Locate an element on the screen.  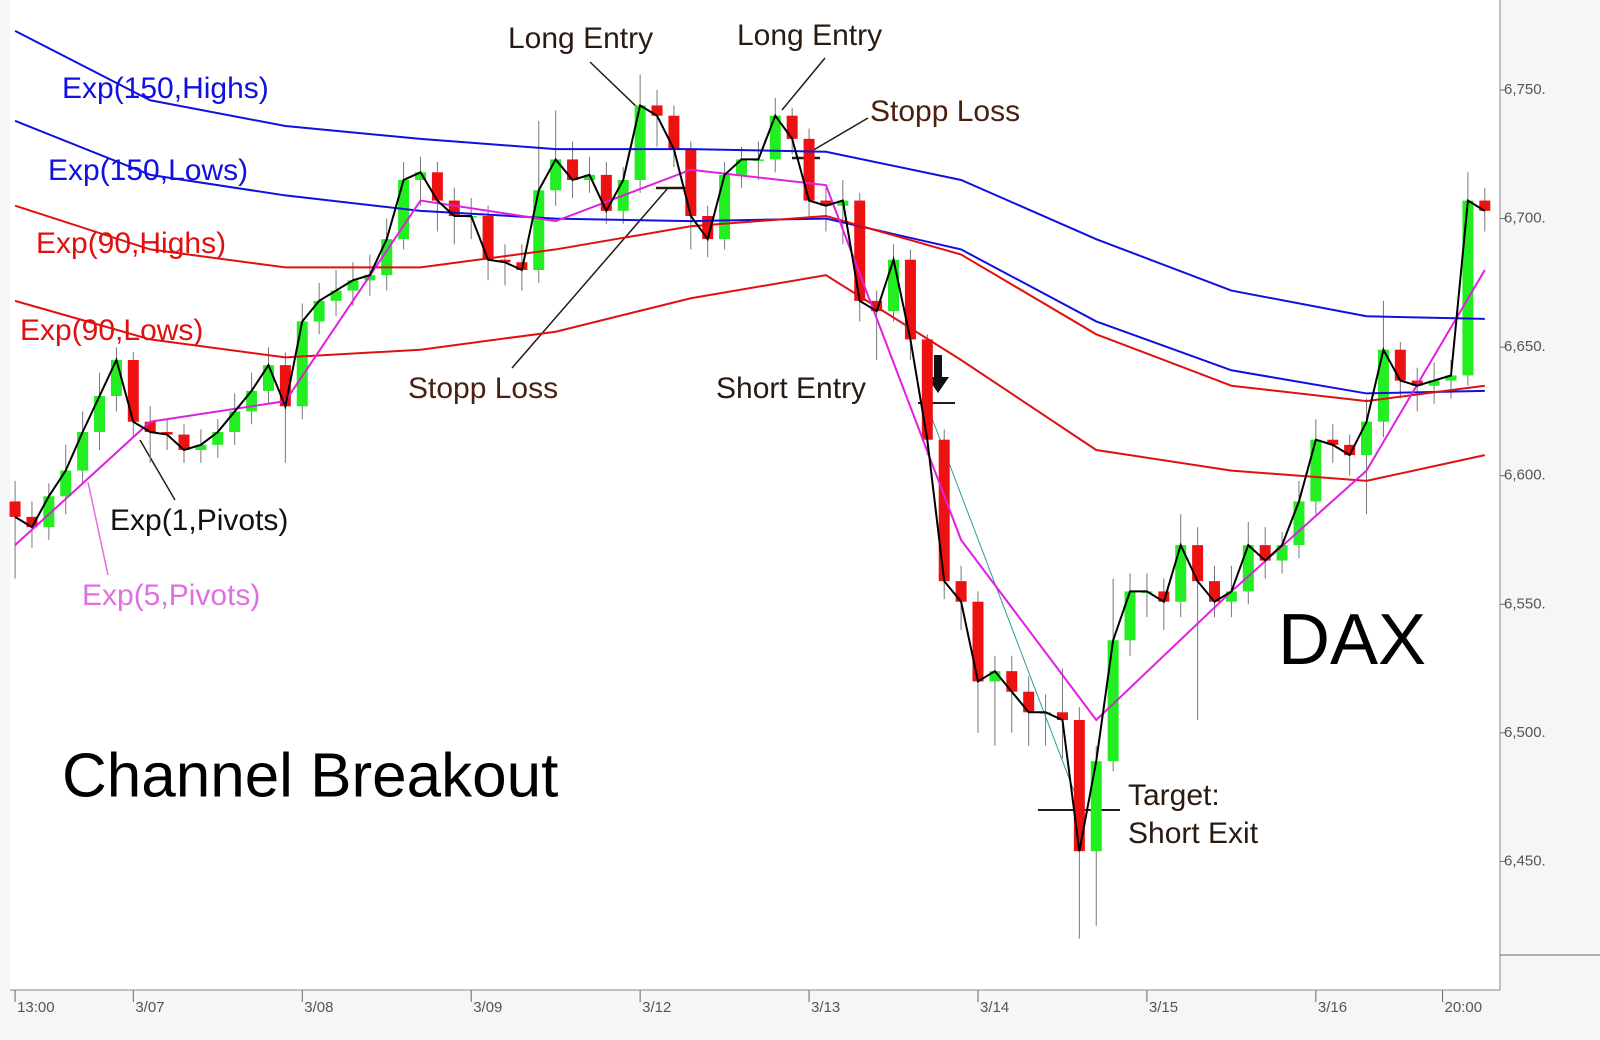
x-tick-label: 3/15 is located at coordinates (1163, 1007).